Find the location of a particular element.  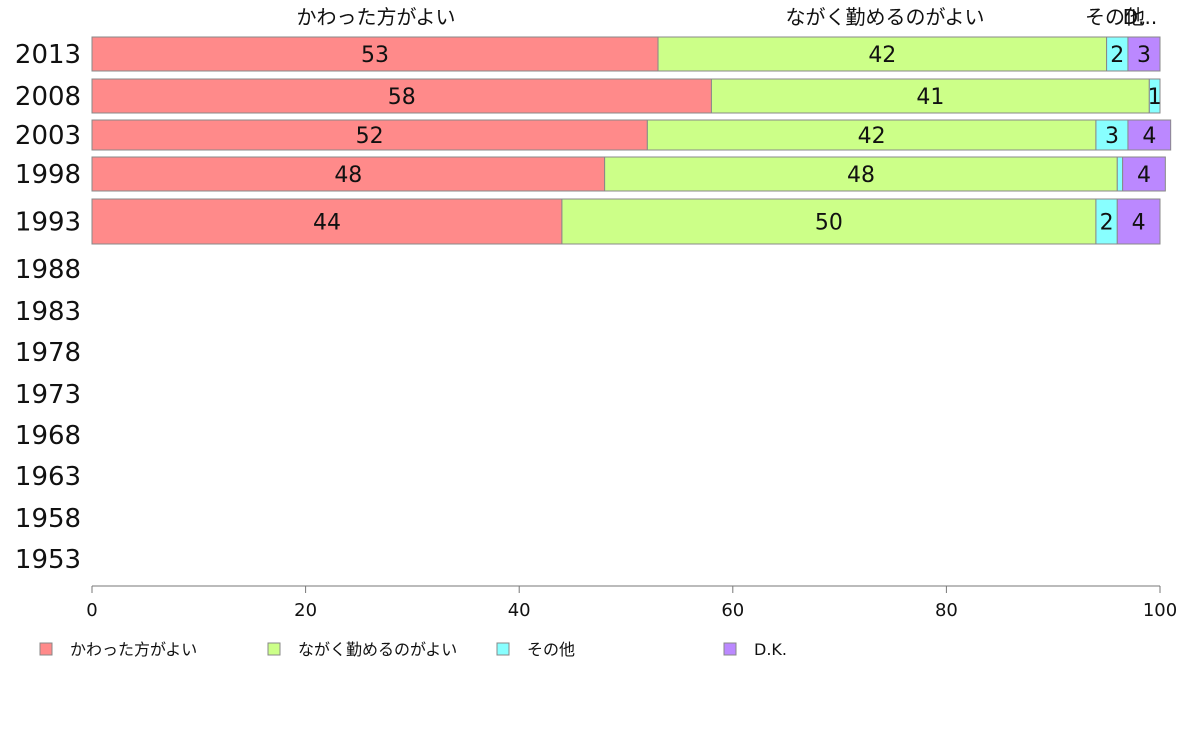

data-label: 44 is located at coordinates (327, 223).